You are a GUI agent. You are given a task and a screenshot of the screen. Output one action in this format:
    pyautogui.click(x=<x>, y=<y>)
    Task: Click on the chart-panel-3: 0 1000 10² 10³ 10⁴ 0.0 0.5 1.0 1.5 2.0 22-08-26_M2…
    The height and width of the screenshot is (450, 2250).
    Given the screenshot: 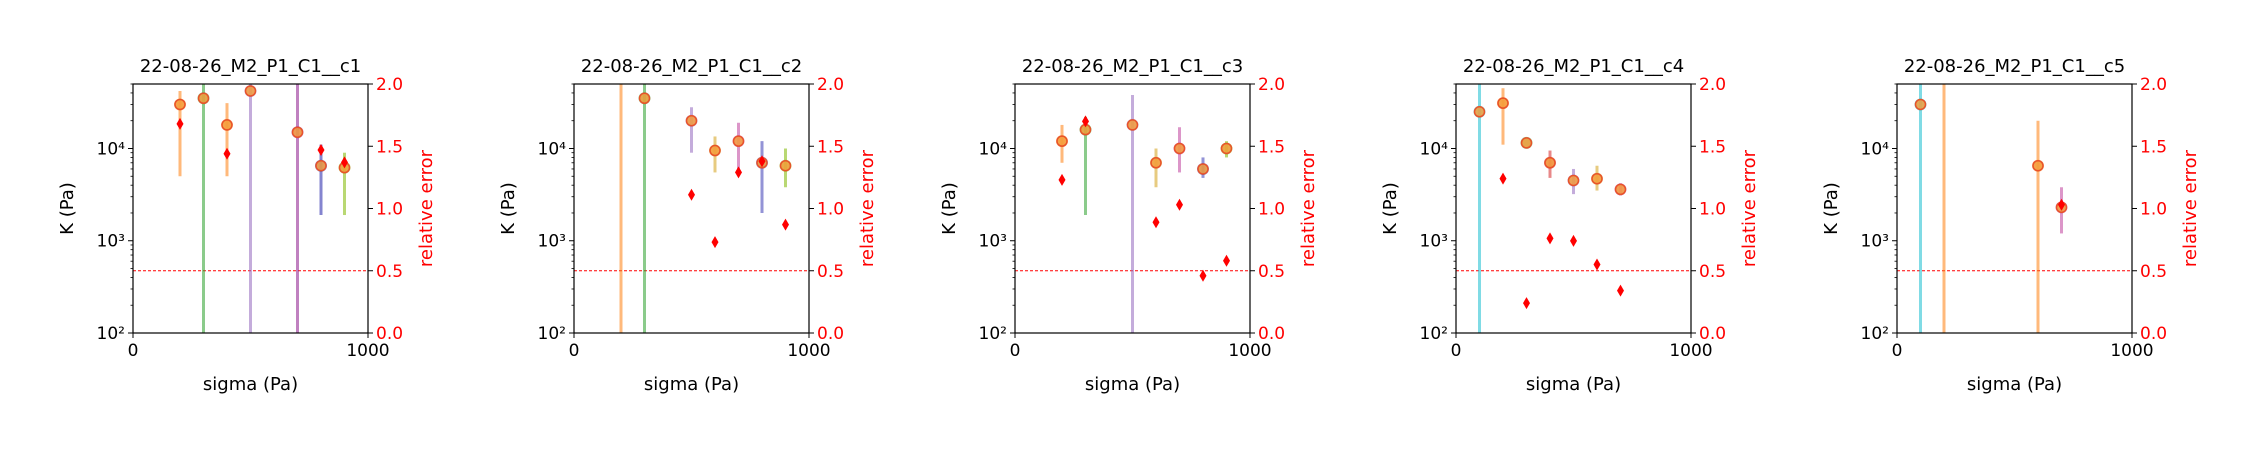 What is the action you would take?
    pyautogui.click(x=1129, y=225)
    